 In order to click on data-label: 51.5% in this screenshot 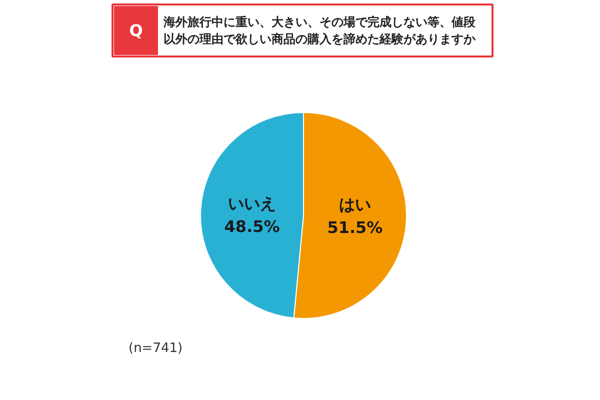, I will do `click(355, 227)`.